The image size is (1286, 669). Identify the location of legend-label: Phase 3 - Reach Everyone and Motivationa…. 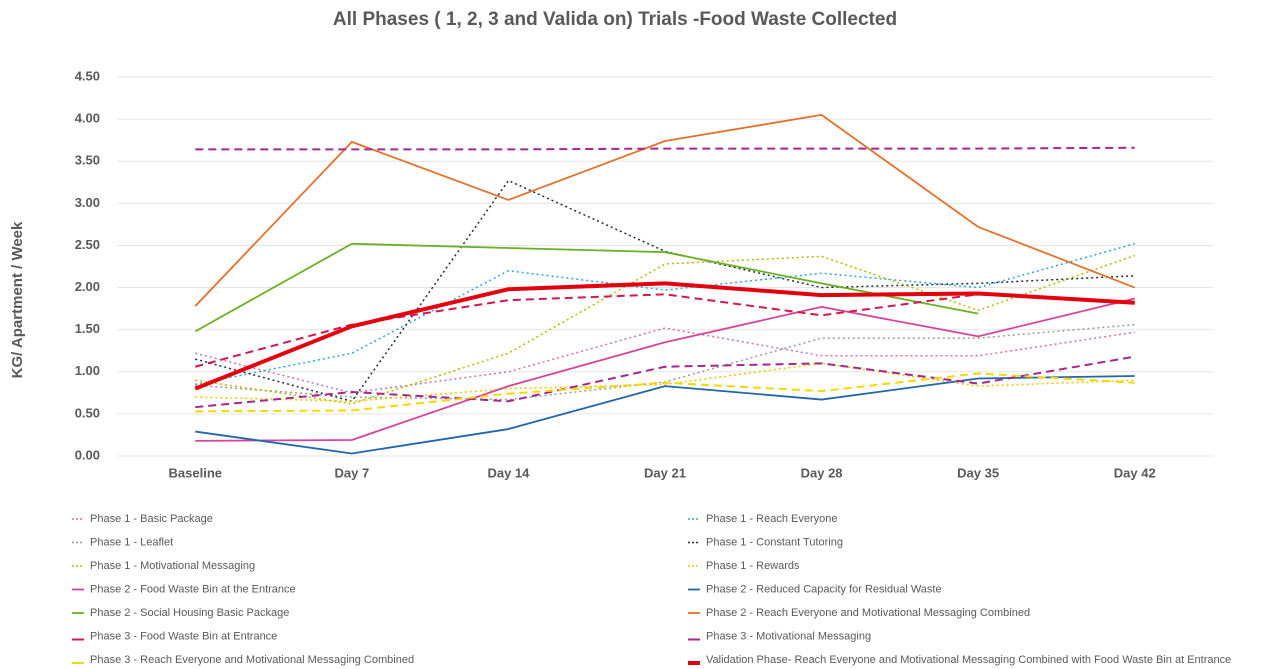
(252, 660).